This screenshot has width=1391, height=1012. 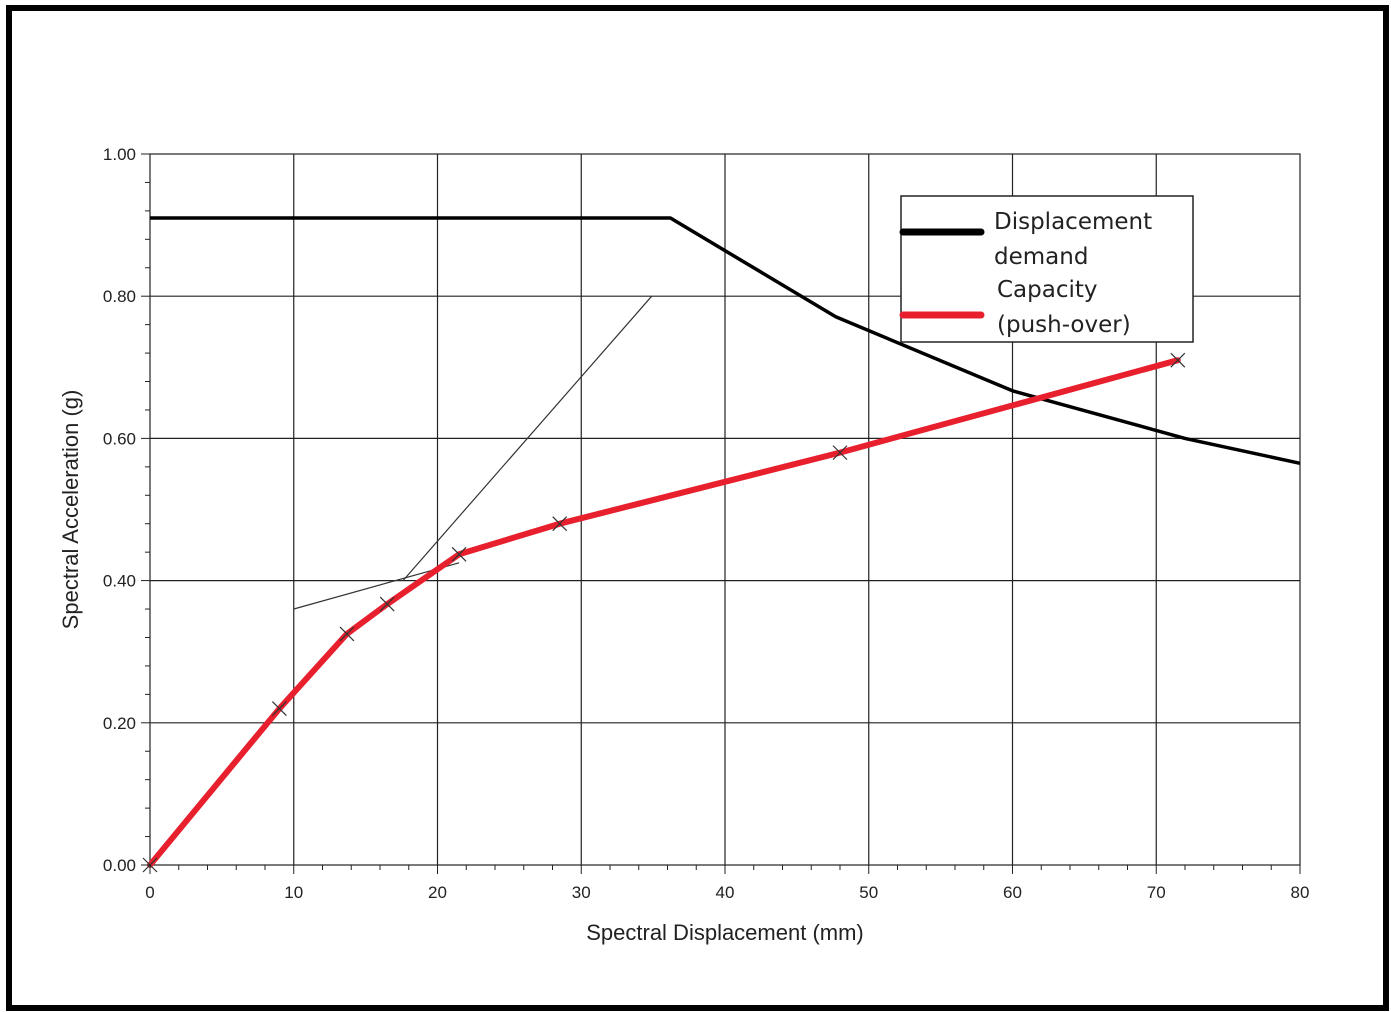 What do you see at coordinates (1064, 325) in the screenshot?
I see `legend-label: (push-over)` at bounding box center [1064, 325].